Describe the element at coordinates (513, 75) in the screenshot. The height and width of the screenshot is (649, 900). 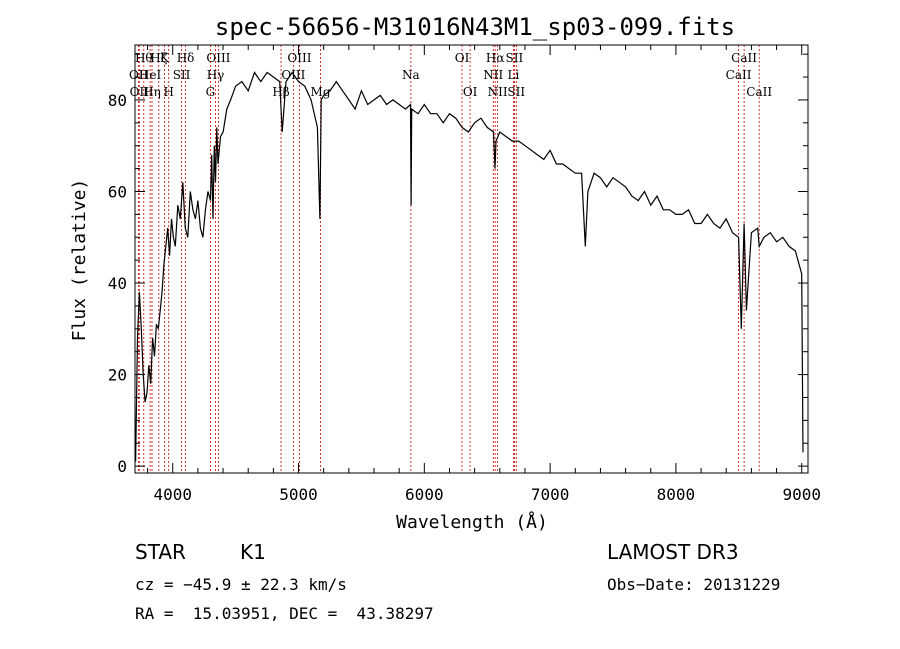
I see `line-marker-label-23: Li` at that location.